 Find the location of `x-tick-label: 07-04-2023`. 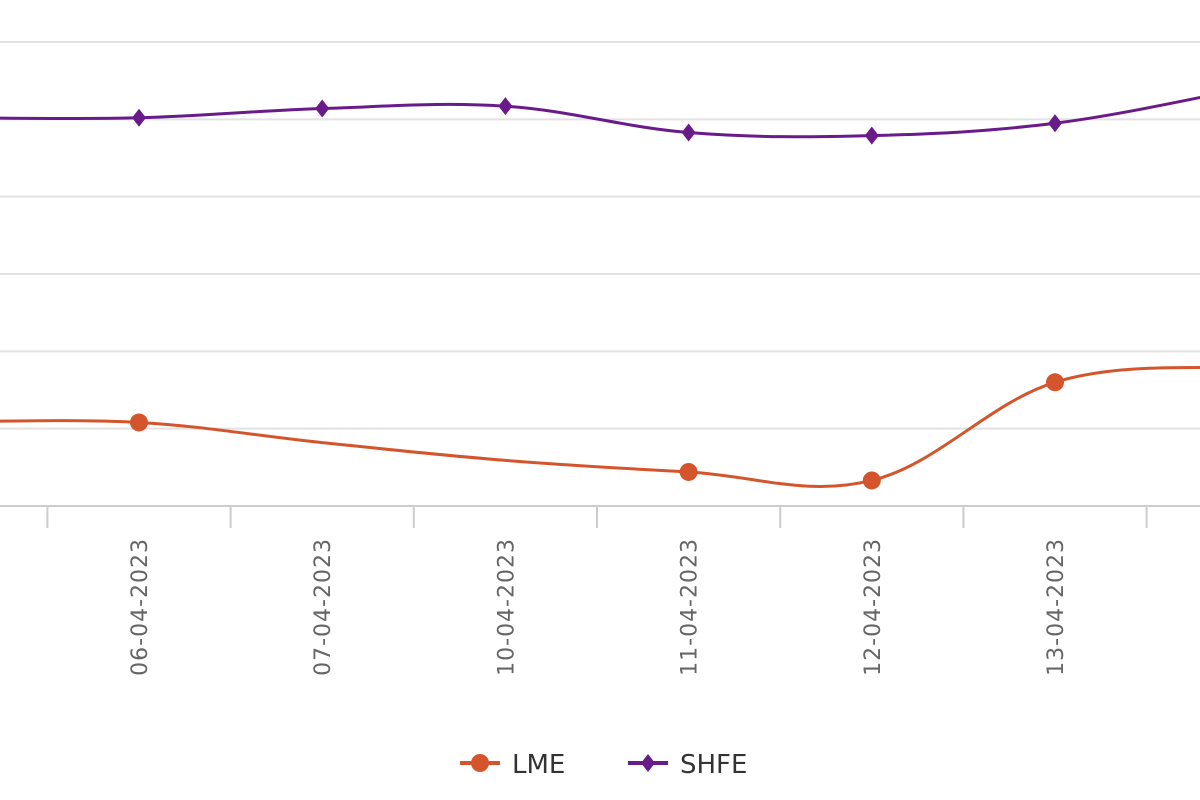

x-tick-label: 07-04-2023 is located at coordinates (323, 607).